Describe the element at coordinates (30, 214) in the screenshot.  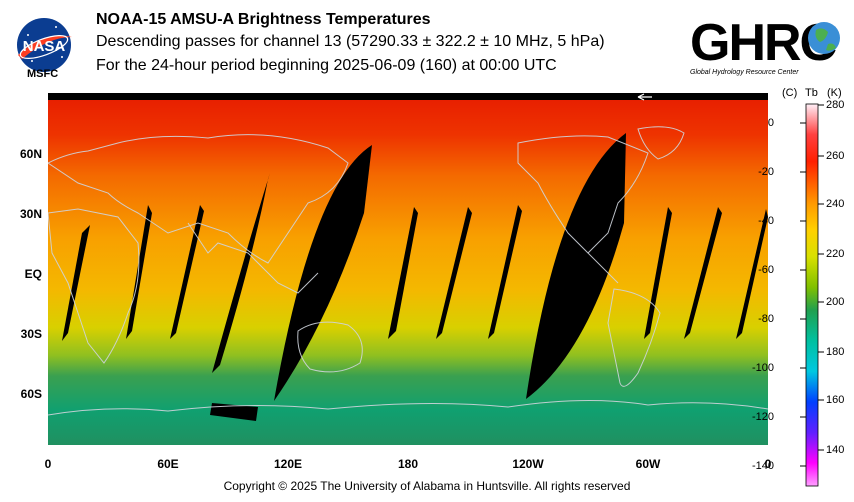
I see `lat-label-30n: 30N` at that location.